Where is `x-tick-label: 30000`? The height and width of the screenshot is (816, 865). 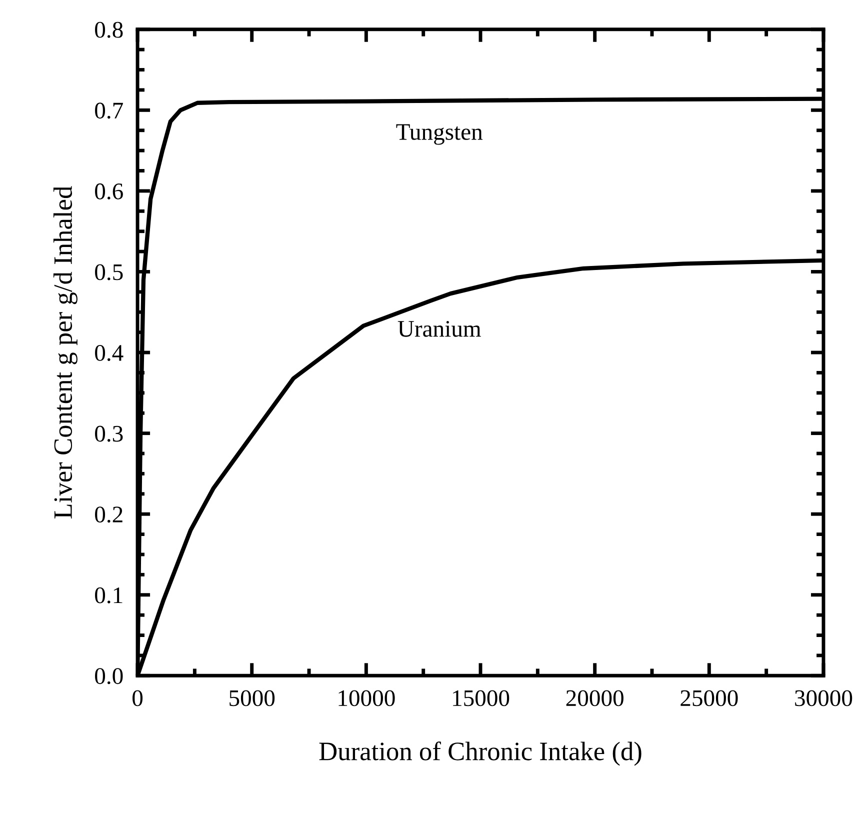
x-tick-label: 30000 is located at coordinates (823, 698).